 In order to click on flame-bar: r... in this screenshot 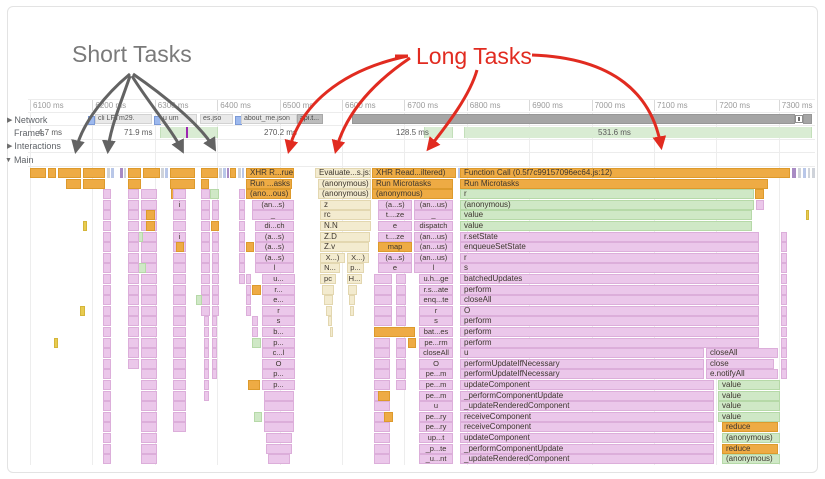, I will do `click(278, 289)`.